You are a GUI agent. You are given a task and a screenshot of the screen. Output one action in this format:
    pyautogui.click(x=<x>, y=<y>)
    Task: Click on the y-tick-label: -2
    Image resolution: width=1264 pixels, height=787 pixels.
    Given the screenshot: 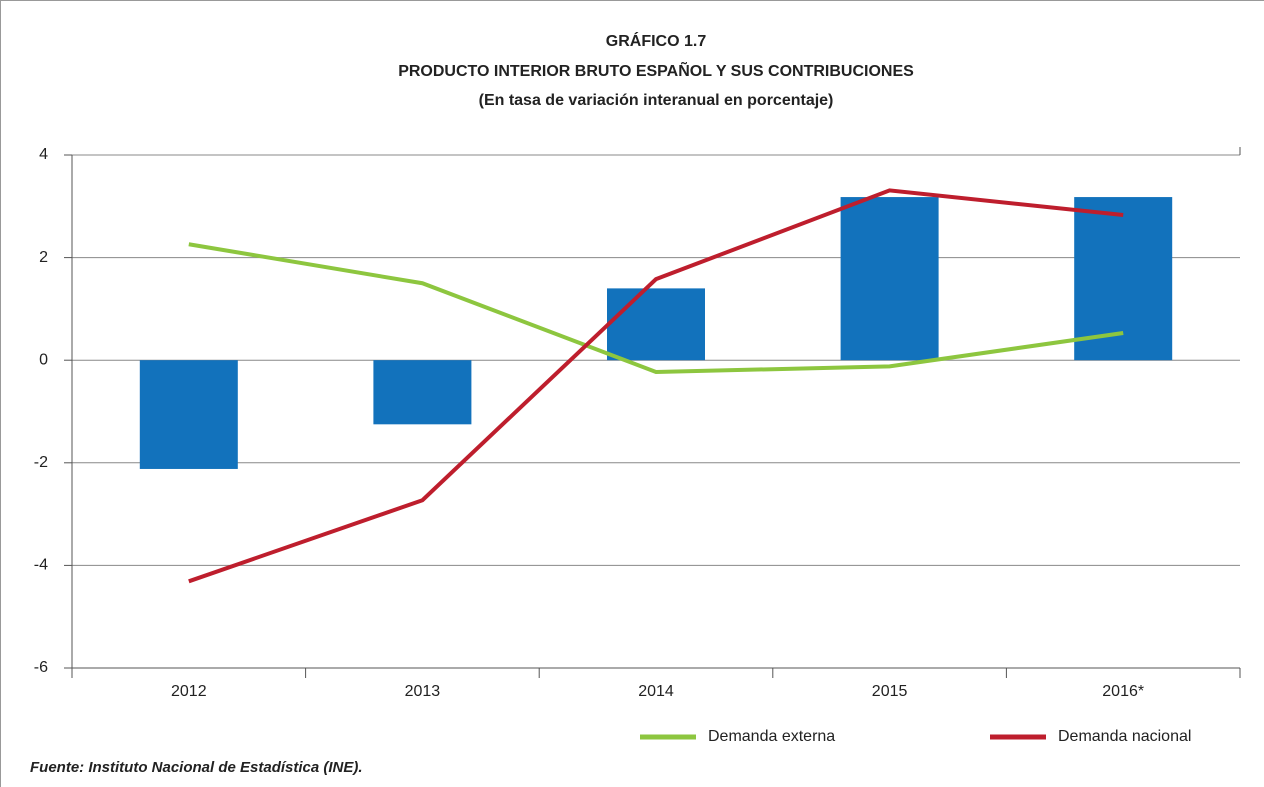 What is the action you would take?
    pyautogui.click(x=41, y=462)
    